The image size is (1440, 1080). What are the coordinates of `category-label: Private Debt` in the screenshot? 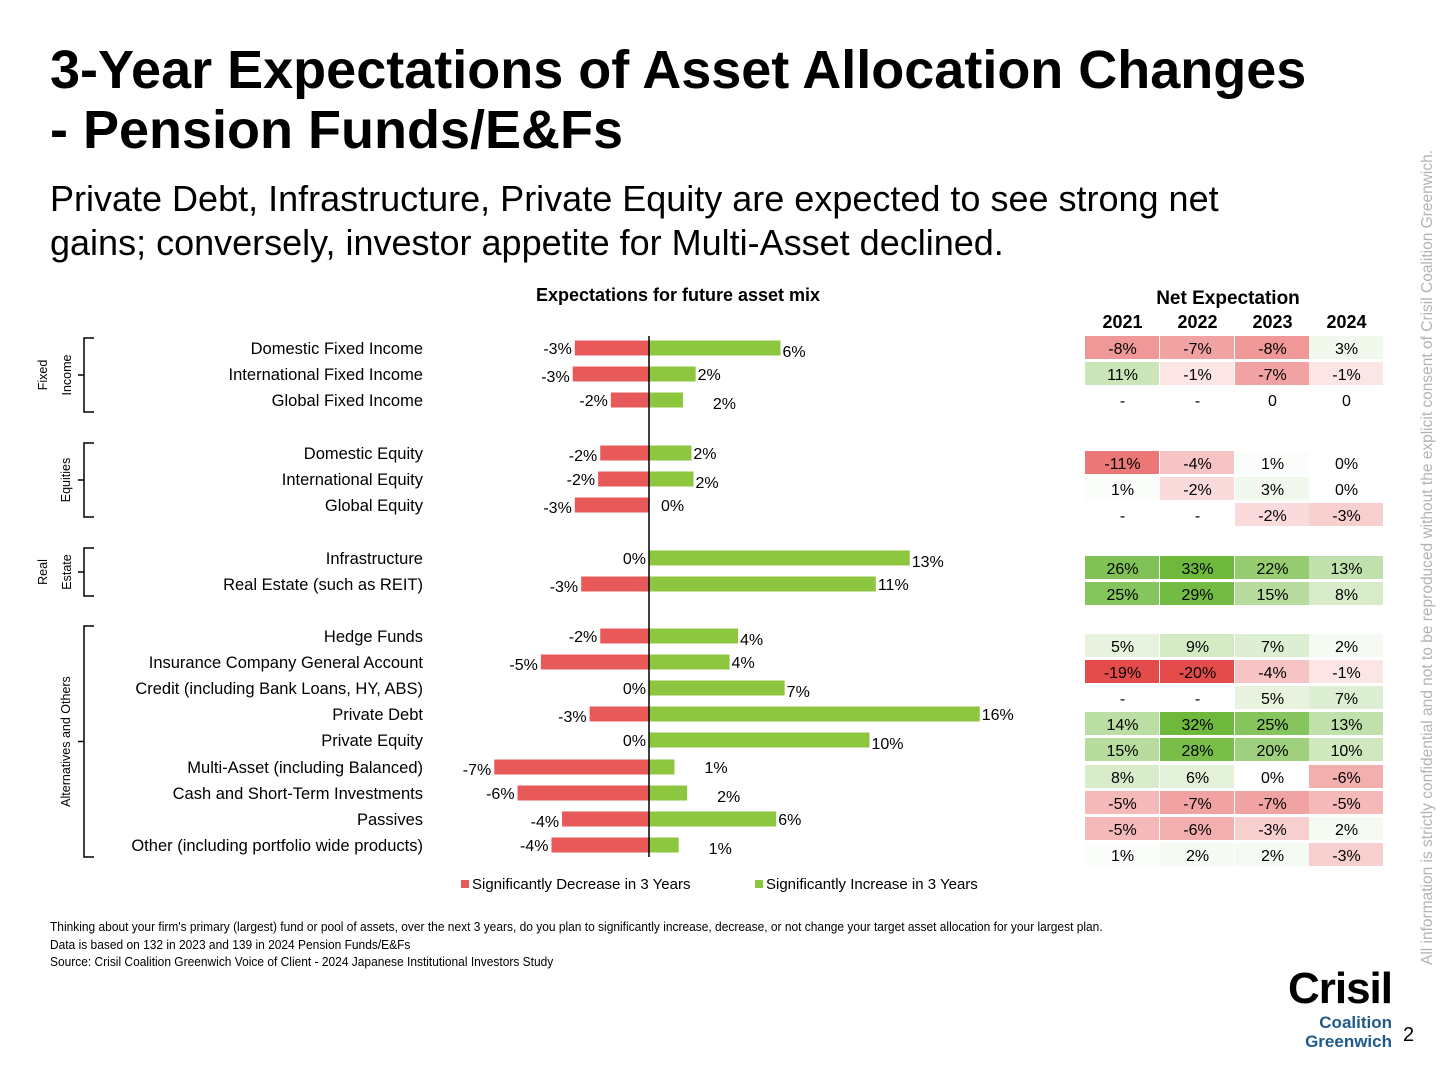 It's located at (377, 715).